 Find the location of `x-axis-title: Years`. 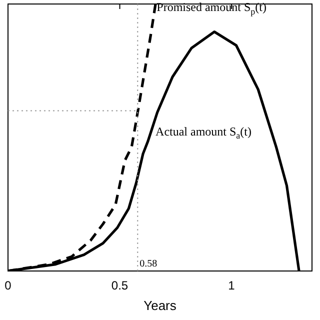

x-axis-title: Years is located at coordinates (160, 305).